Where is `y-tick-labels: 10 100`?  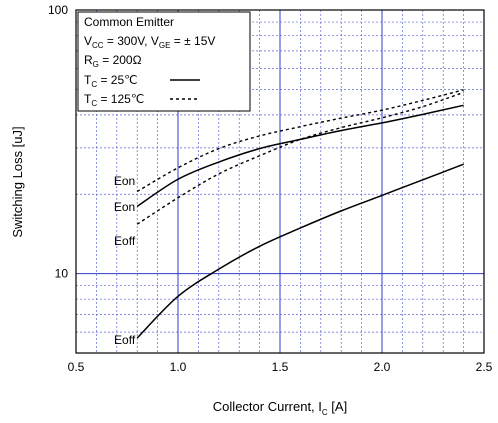 y-tick-labels: 10 100 is located at coordinates (58, 142).